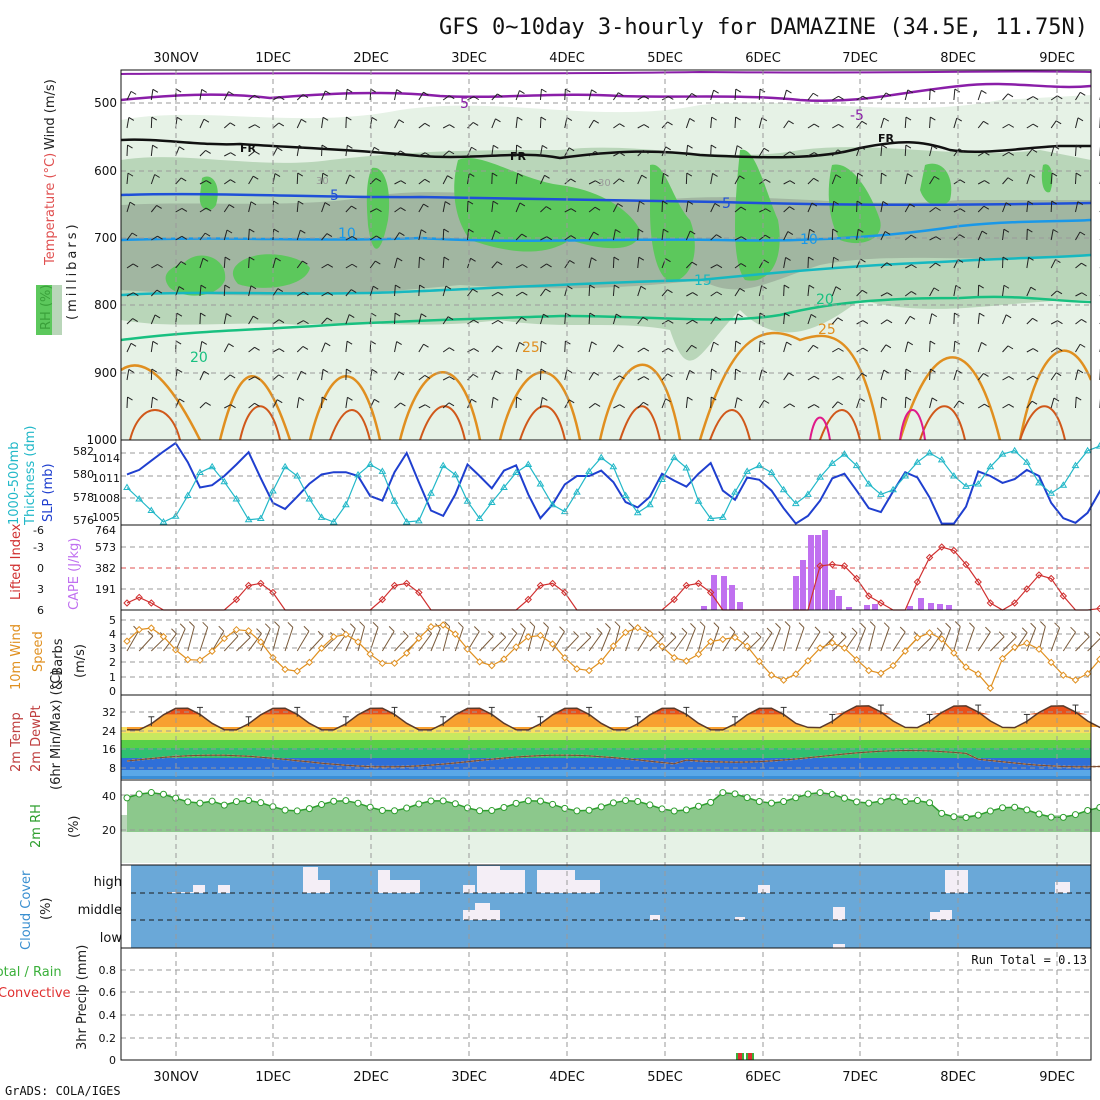 The height and width of the screenshot is (1100, 1100). I want to click on contour-label: 20, so click(825, 300).